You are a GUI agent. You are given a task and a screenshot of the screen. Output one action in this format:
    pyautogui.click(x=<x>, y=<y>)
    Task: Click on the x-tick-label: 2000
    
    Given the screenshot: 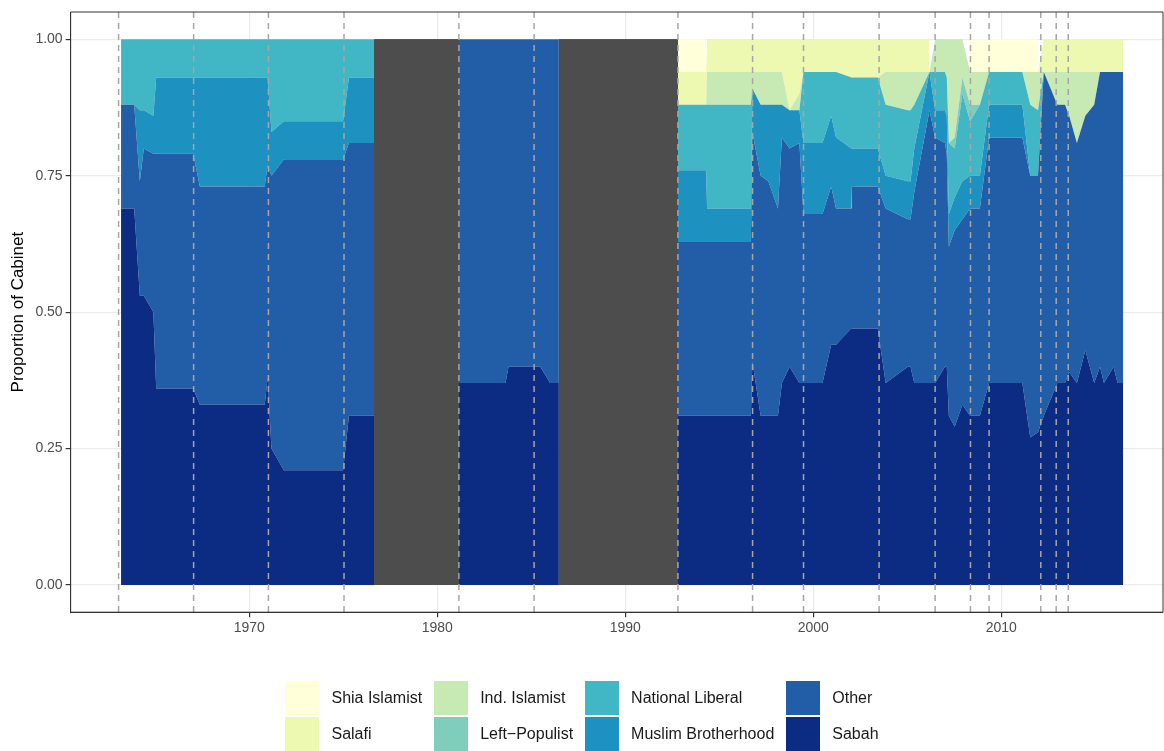 What is the action you would take?
    pyautogui.click(x=813, y=627)
    